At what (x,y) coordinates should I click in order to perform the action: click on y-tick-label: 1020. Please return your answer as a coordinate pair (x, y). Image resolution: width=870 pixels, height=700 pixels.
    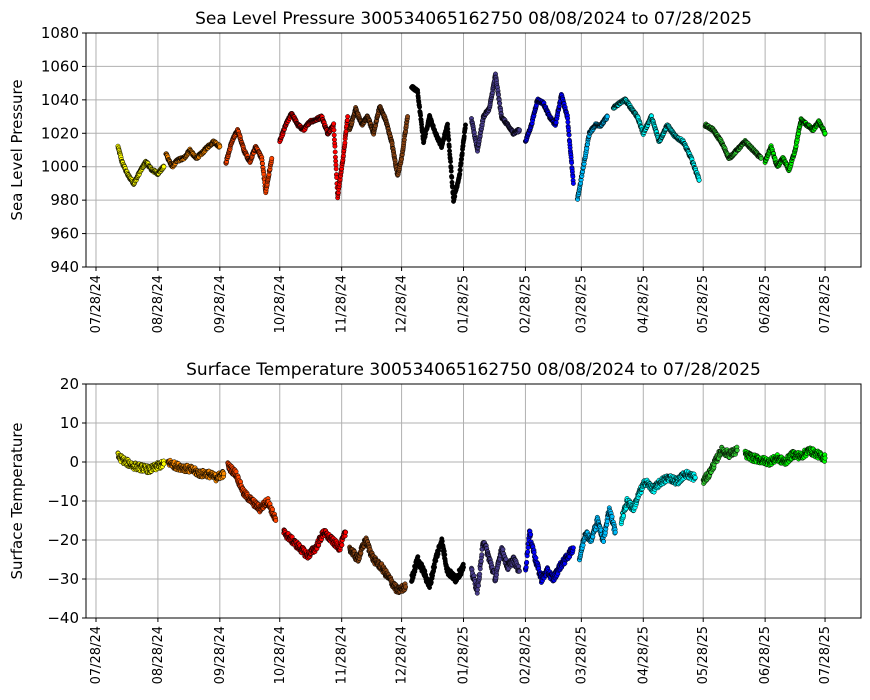
    Looking at the image, I should click on (60, 133).